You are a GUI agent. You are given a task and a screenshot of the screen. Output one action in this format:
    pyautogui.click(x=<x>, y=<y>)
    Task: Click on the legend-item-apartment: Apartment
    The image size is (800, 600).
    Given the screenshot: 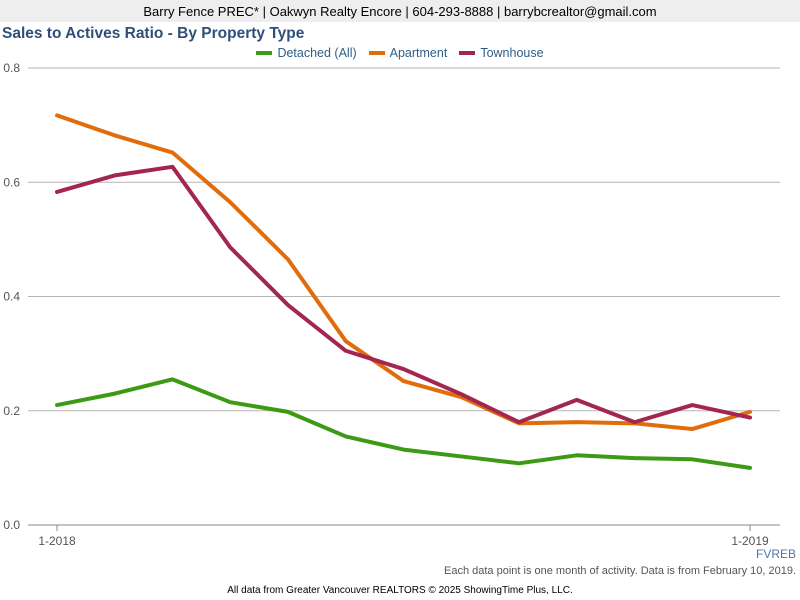 What is the action you would take?
    pyautogui.click(x=408, y=53)
    